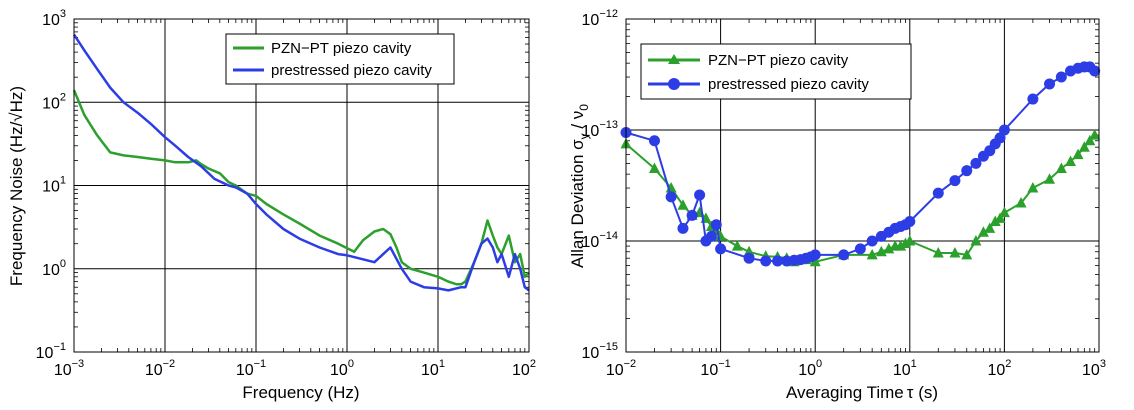 The height and width of the screenshot is (410, 1134). I want to click on noise-x-axis-label: Frequency (Hz), so click(300, 392).